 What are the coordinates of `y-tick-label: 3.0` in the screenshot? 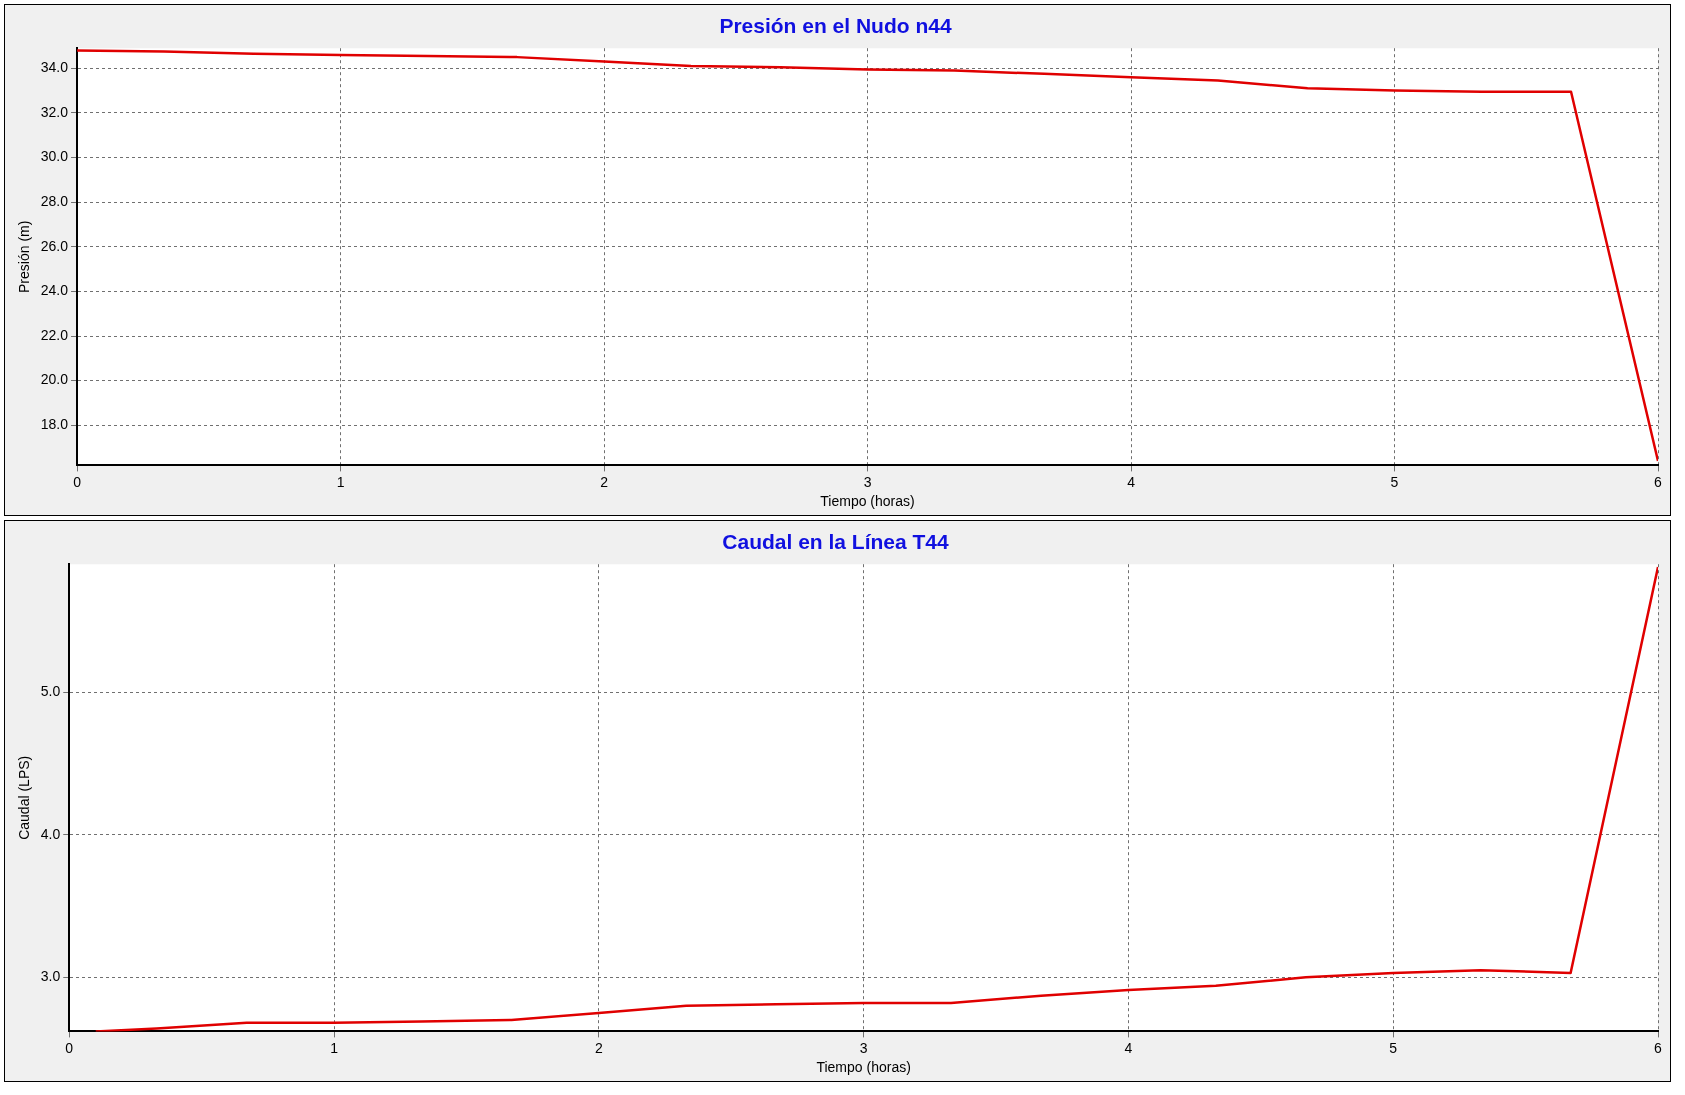 It's located at (50, 976).